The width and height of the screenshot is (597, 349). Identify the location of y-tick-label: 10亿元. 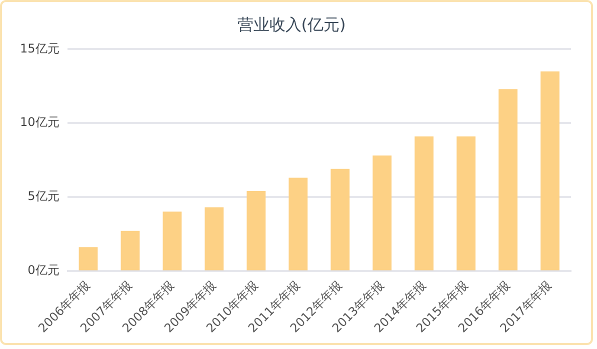
(40, 122).